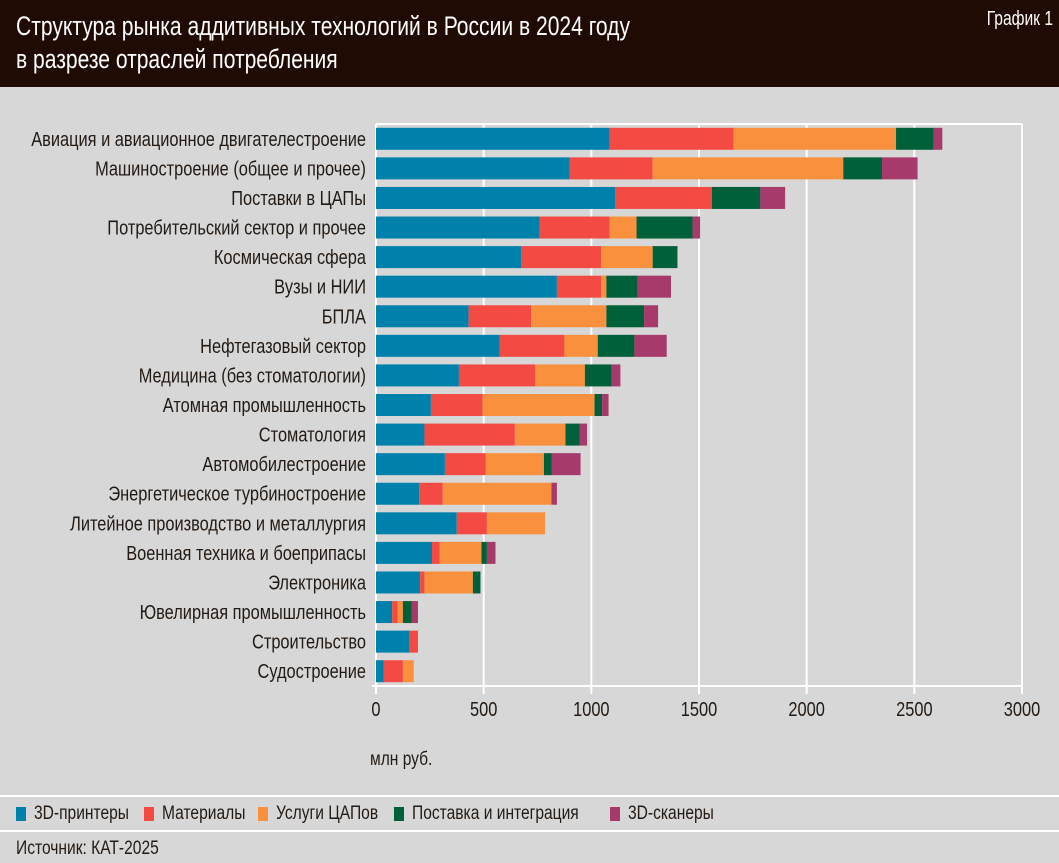 This screenshot has width=1059, height=863. What do you see at coordinates (246, 552) in the screenshot?
I see `category-label: Военная техника и боеприпасы` at bounding box center [246, 552].